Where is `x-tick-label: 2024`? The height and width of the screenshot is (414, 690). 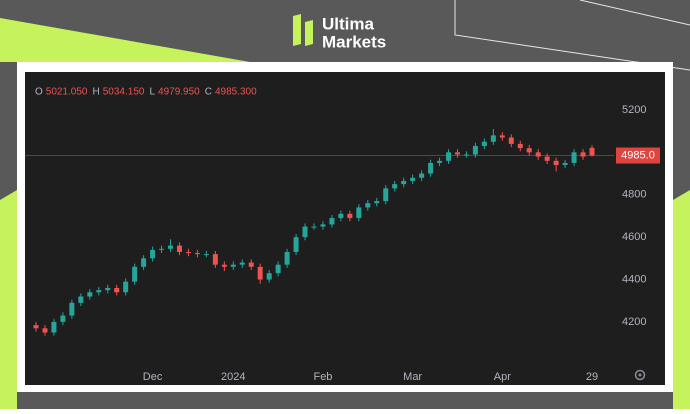 x-tick-label: 2024 is located at coordinates (233, 377).